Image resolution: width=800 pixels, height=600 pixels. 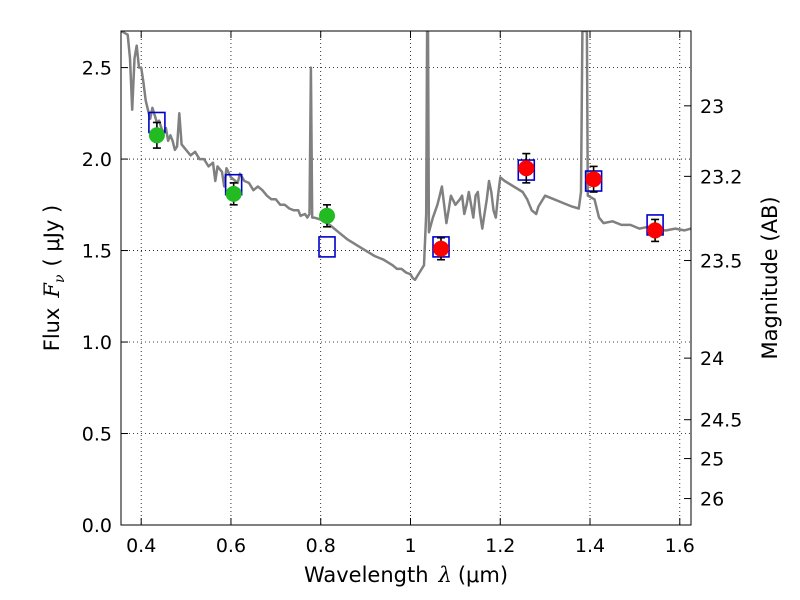 I want to click on x-tick-label: 0.4, so click(x=141, y=546).